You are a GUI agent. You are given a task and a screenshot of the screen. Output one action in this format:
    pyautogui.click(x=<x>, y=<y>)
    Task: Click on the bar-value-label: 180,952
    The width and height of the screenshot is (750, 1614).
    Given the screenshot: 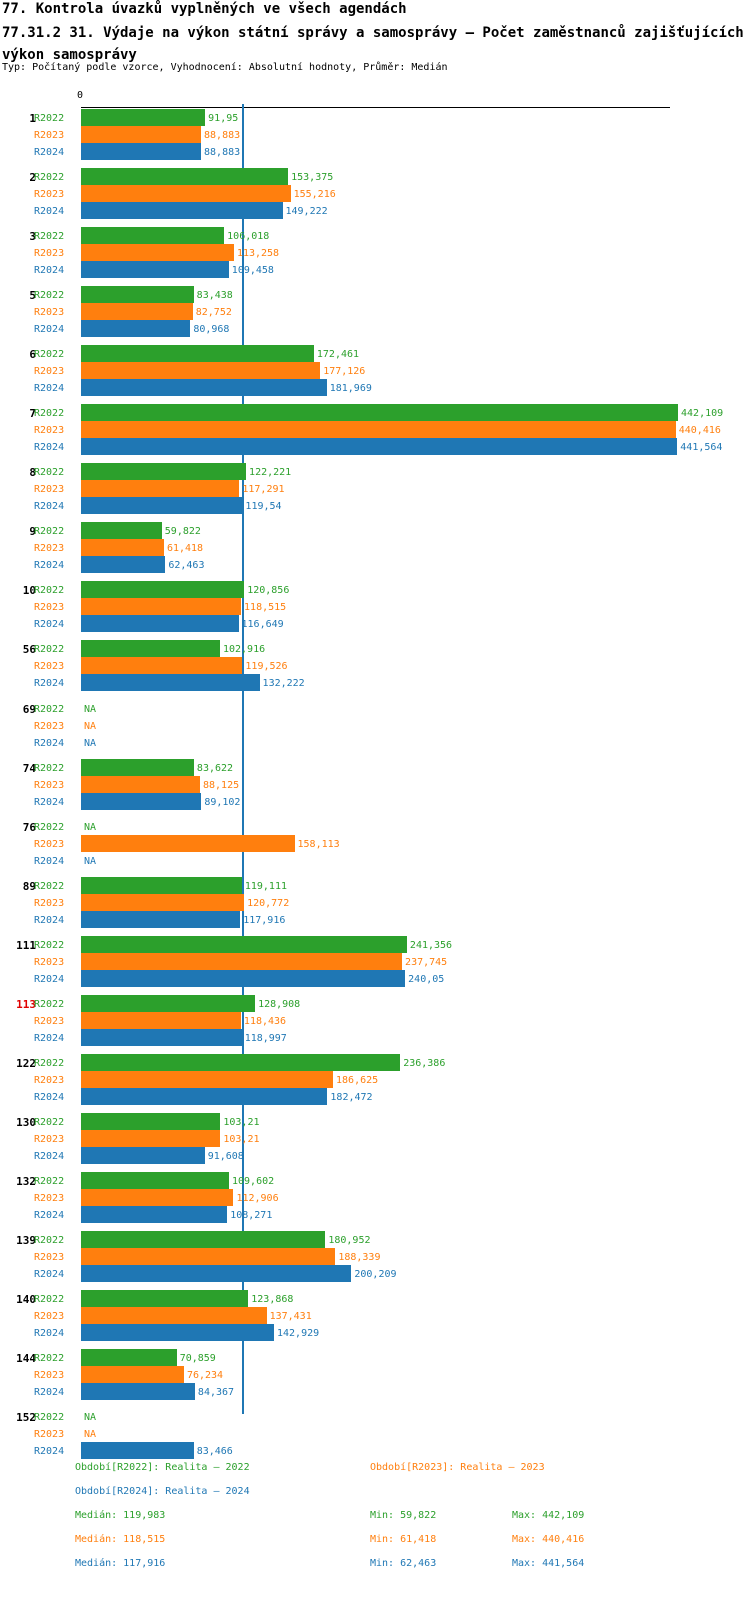 What is the action you would take?
    pyautogui.click(x=349, y=1240)
    